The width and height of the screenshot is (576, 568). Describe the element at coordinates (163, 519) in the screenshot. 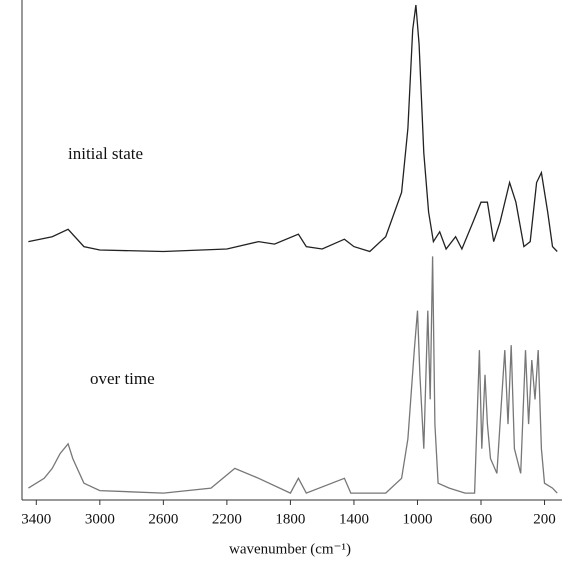

I see `x-tick-label: 2600` at that location.